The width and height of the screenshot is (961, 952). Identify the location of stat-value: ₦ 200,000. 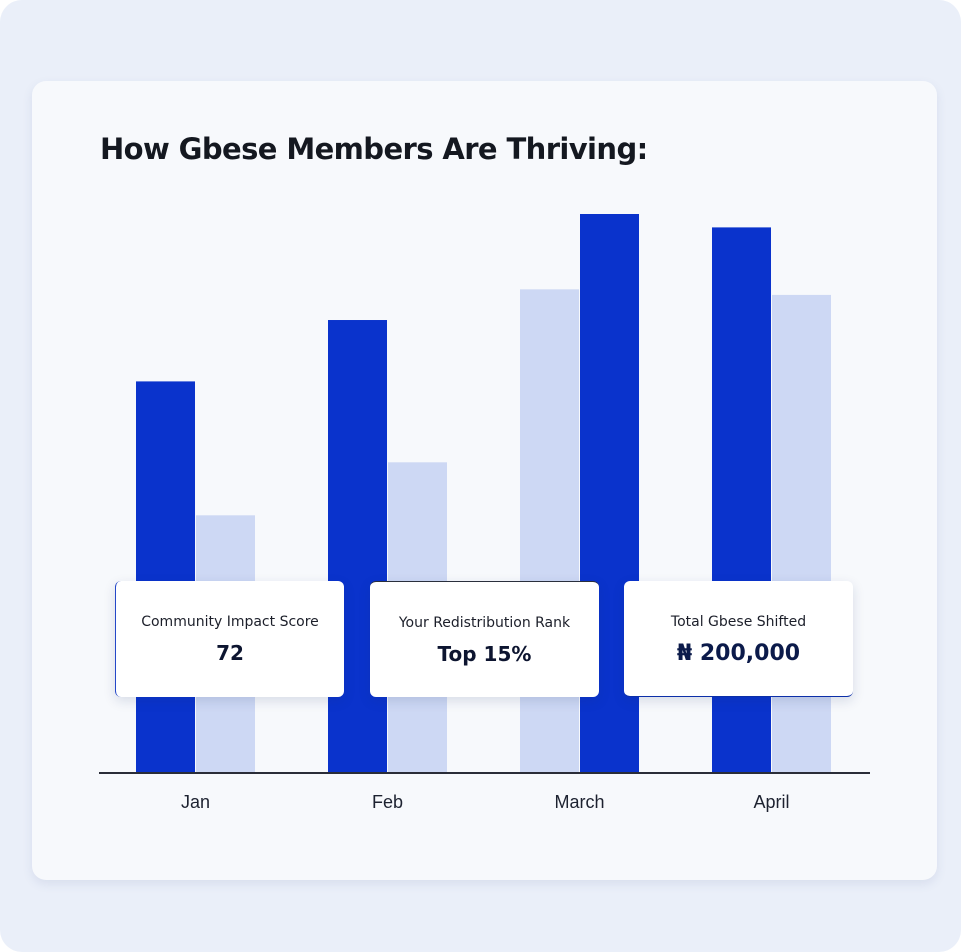
(738, 653).